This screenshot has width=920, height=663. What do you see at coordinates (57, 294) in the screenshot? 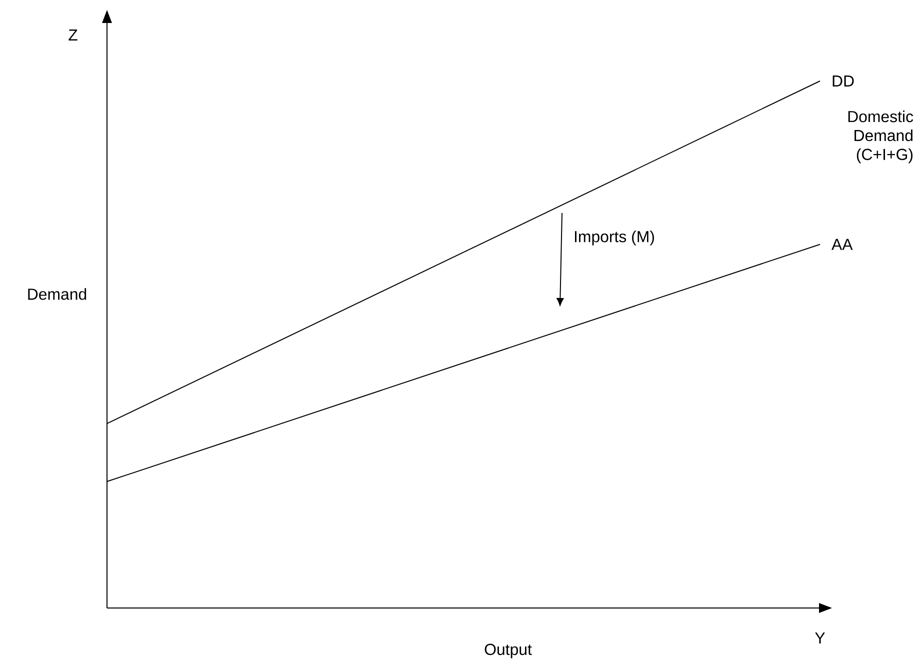
I see `y-axis-title: Demand` at bounding box center [57, 294].